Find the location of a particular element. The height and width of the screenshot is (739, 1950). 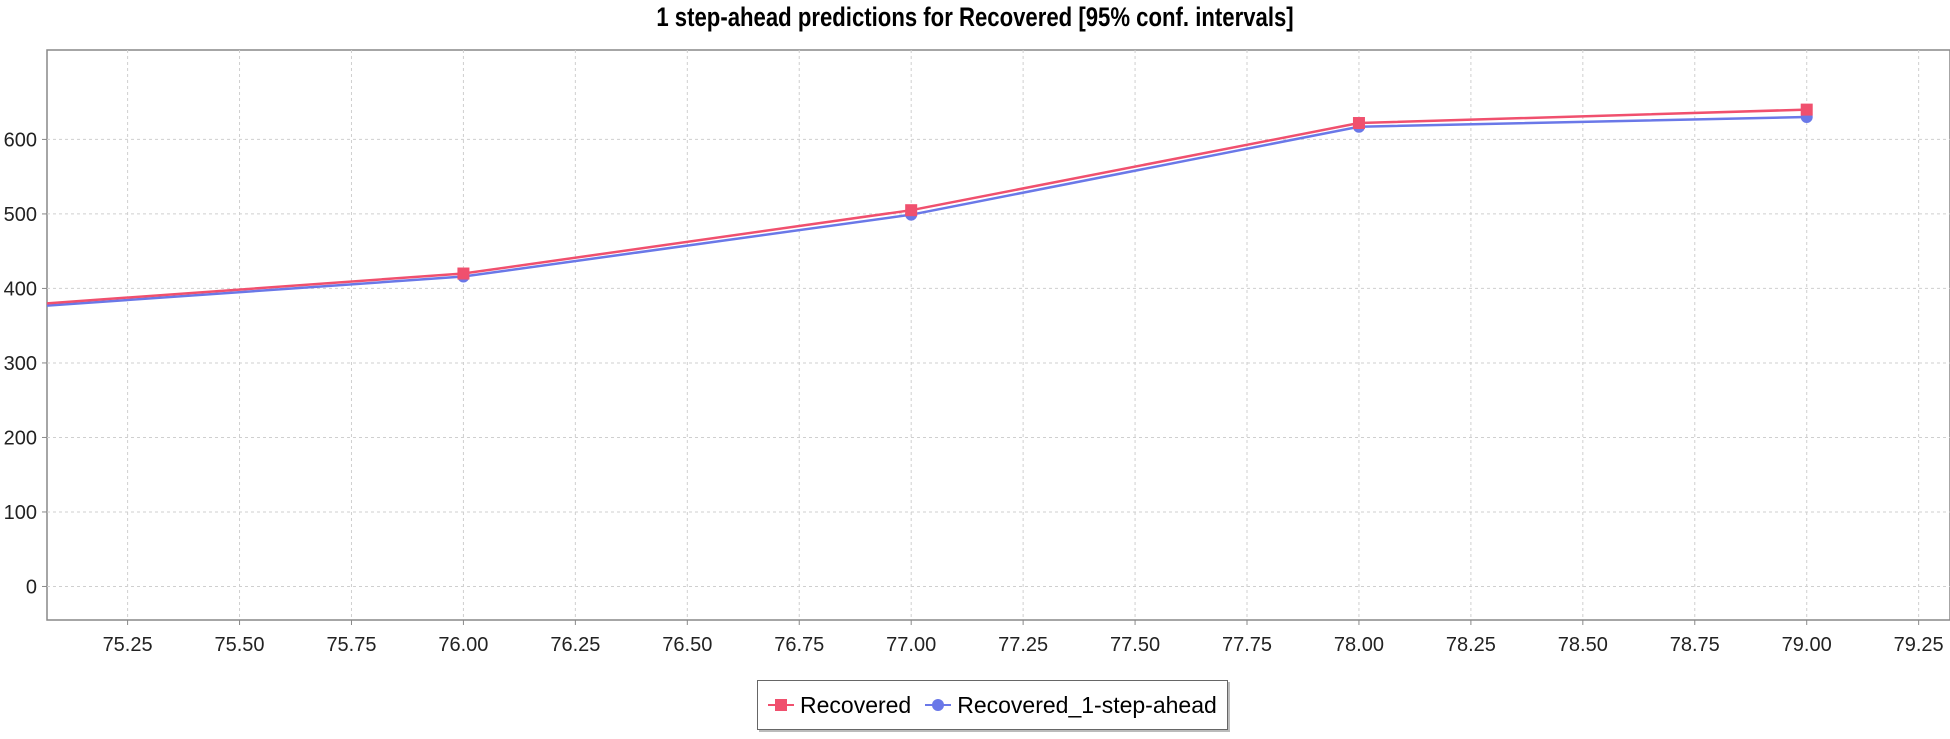

y-tick-label: 500 is located at coordinates (20, 215).